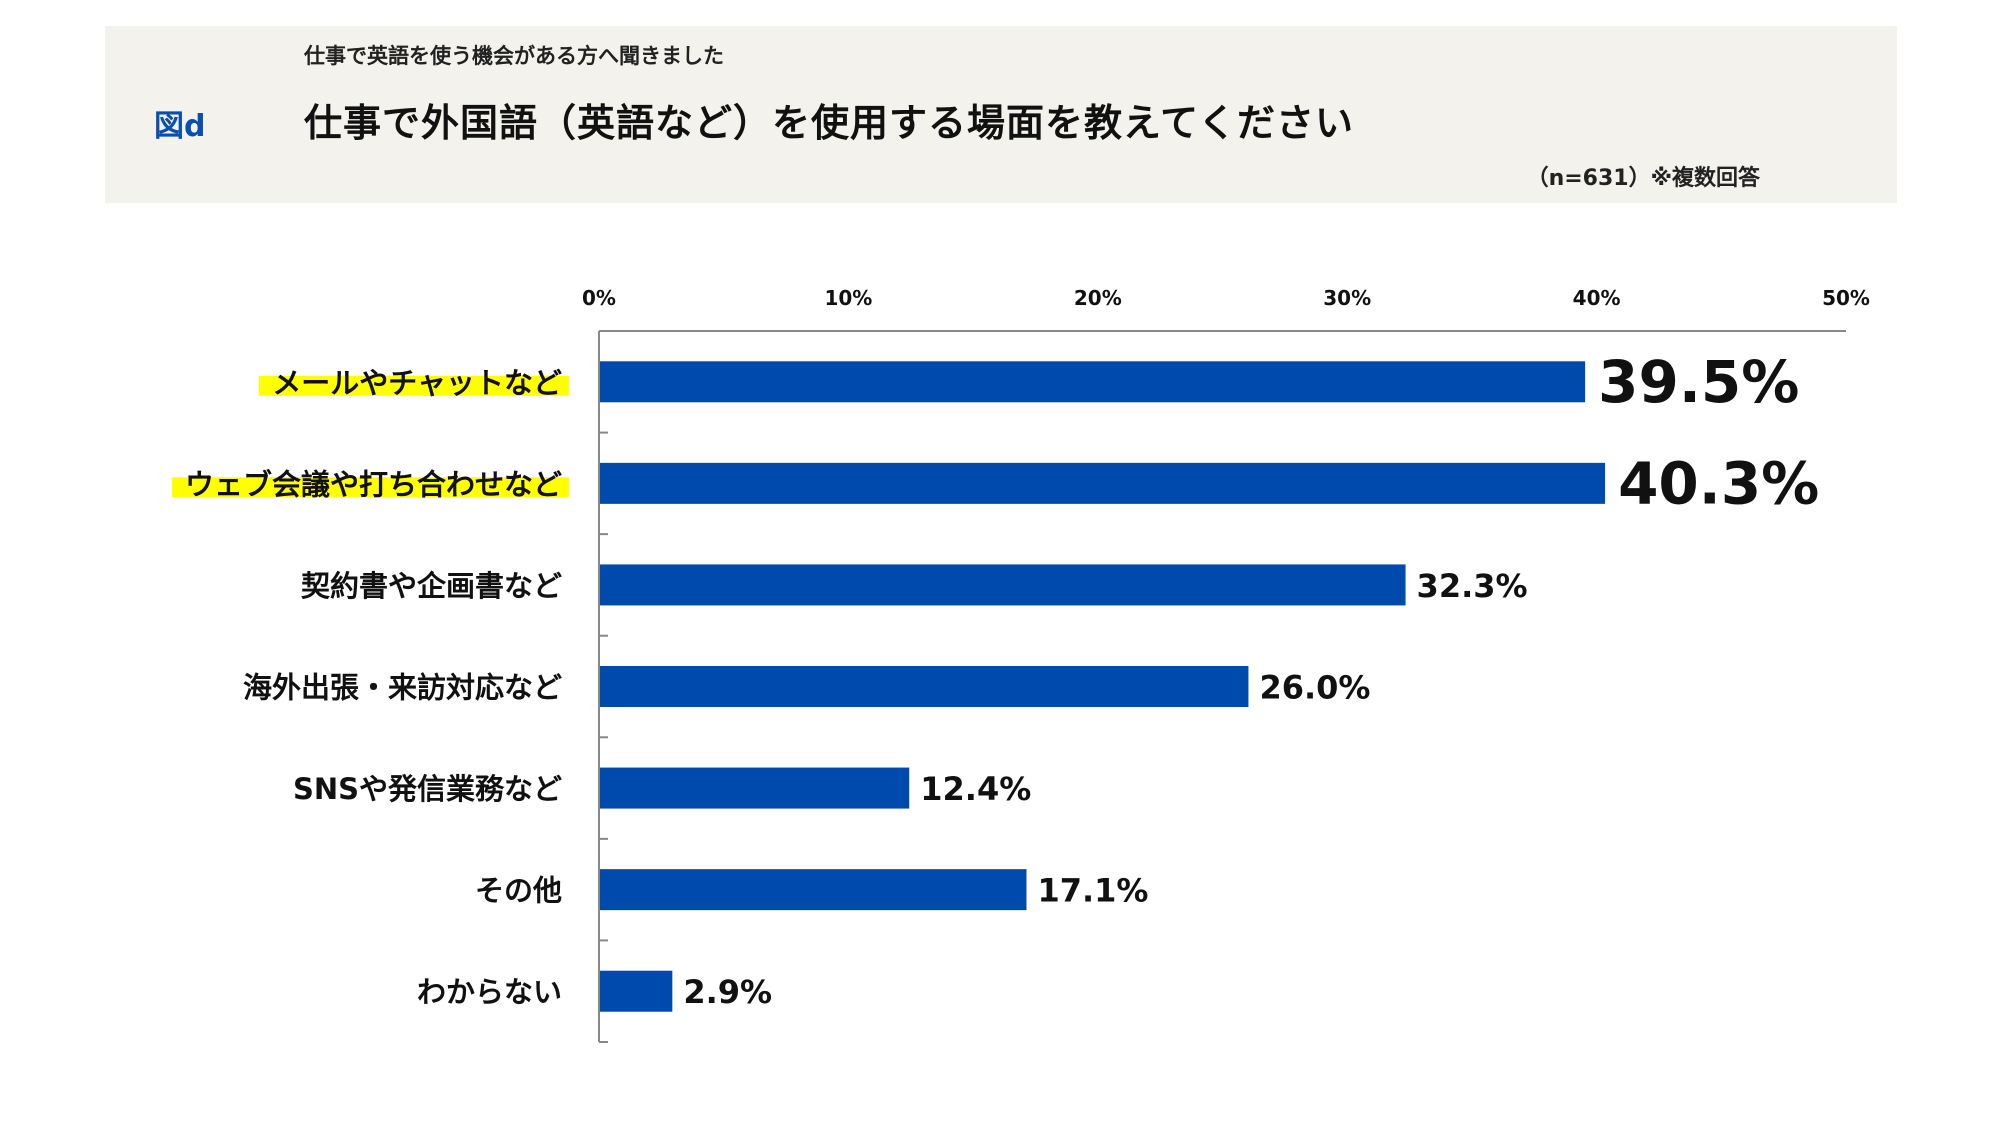  Describe the element at coordinates (514, 56) in the screenshot. I see `subtitle: 仕事で英語を使う機会がある方へ聞きました` at that location.